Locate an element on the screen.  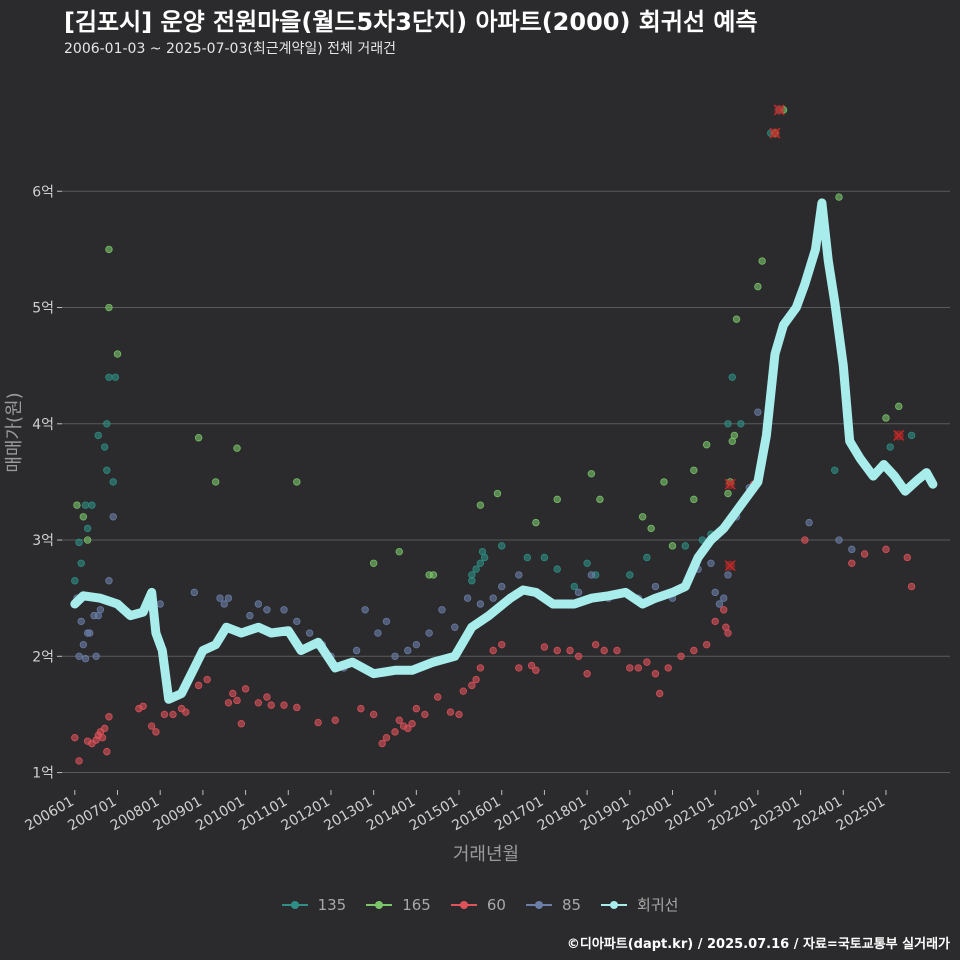
legend-item-85: 85 is located at coordinates (553, 905).